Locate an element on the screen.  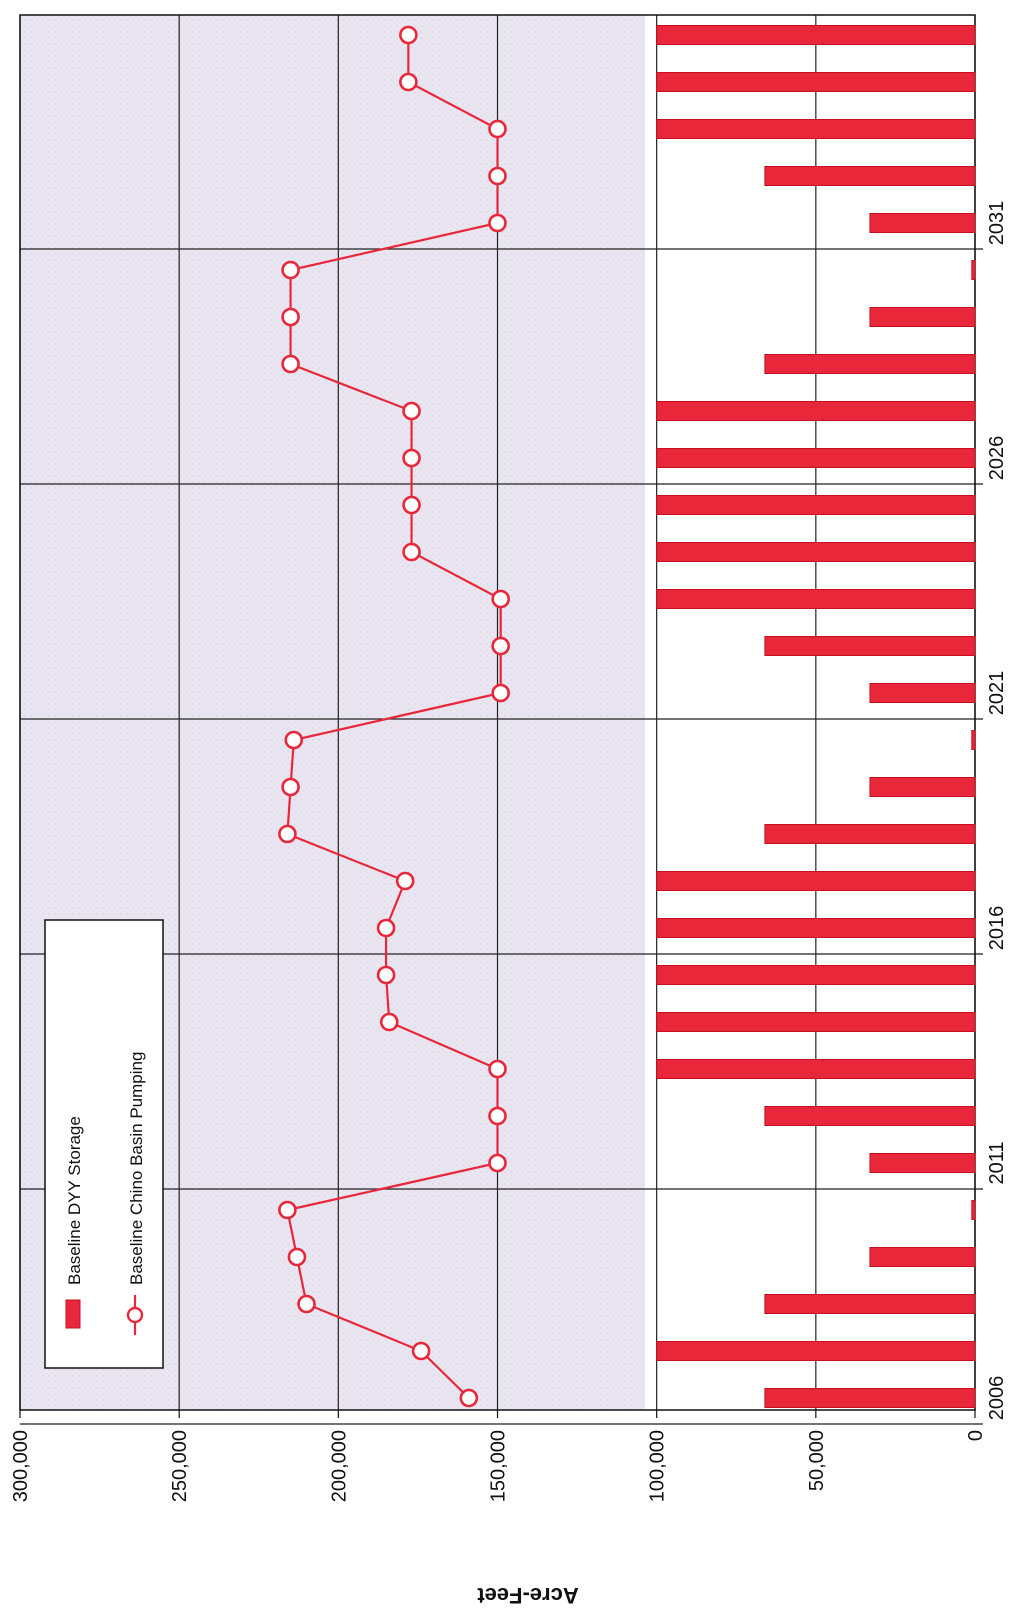
x-tick-label: 2016 is located at coordinates (997, 928).